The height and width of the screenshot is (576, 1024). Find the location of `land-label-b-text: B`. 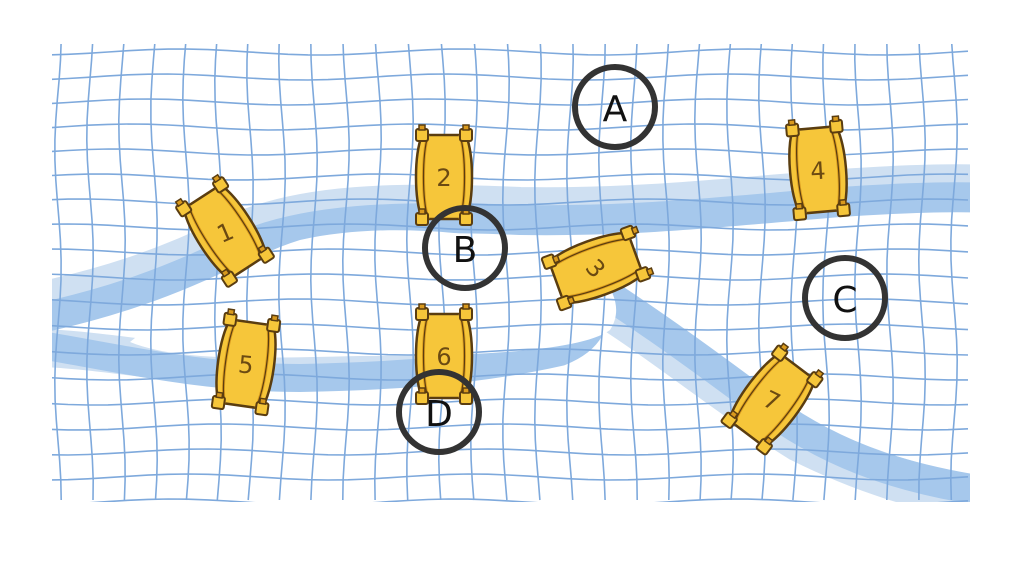

land-label-b-text: B is located at coordinates (465, 250).